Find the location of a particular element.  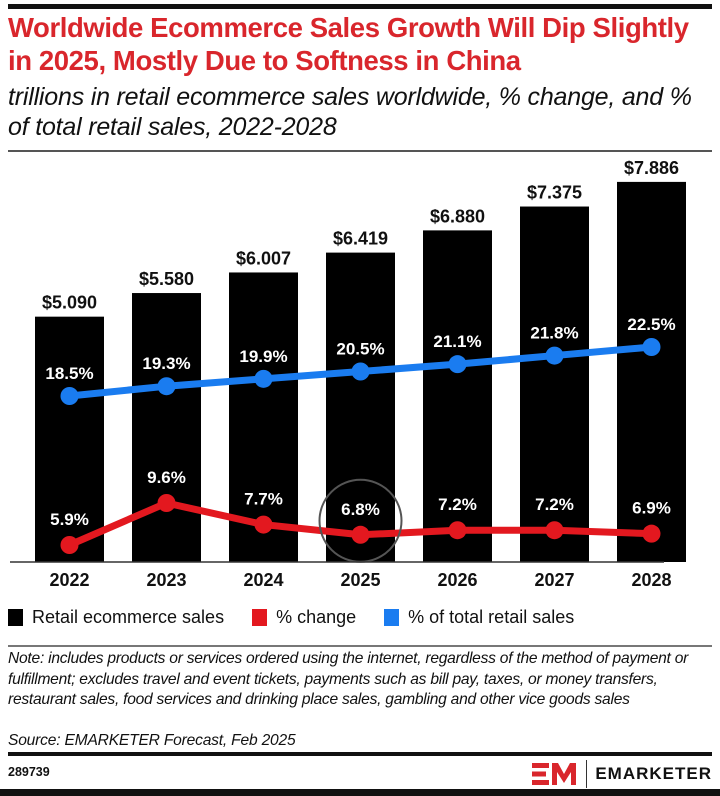

x-tick-label-2028: 2028 is located at coordinates (651, 580).